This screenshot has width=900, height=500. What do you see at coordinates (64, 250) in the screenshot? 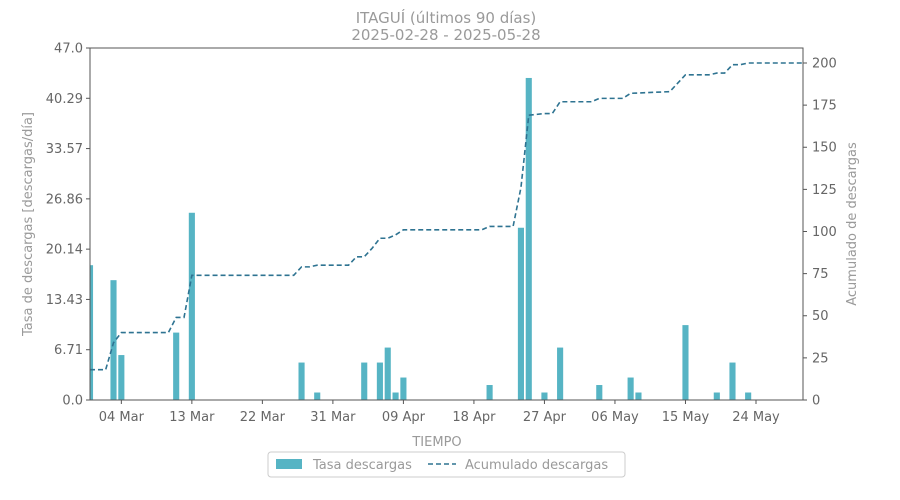
I see `y-tick-label: 20.14` at bounding box center [64, 250].